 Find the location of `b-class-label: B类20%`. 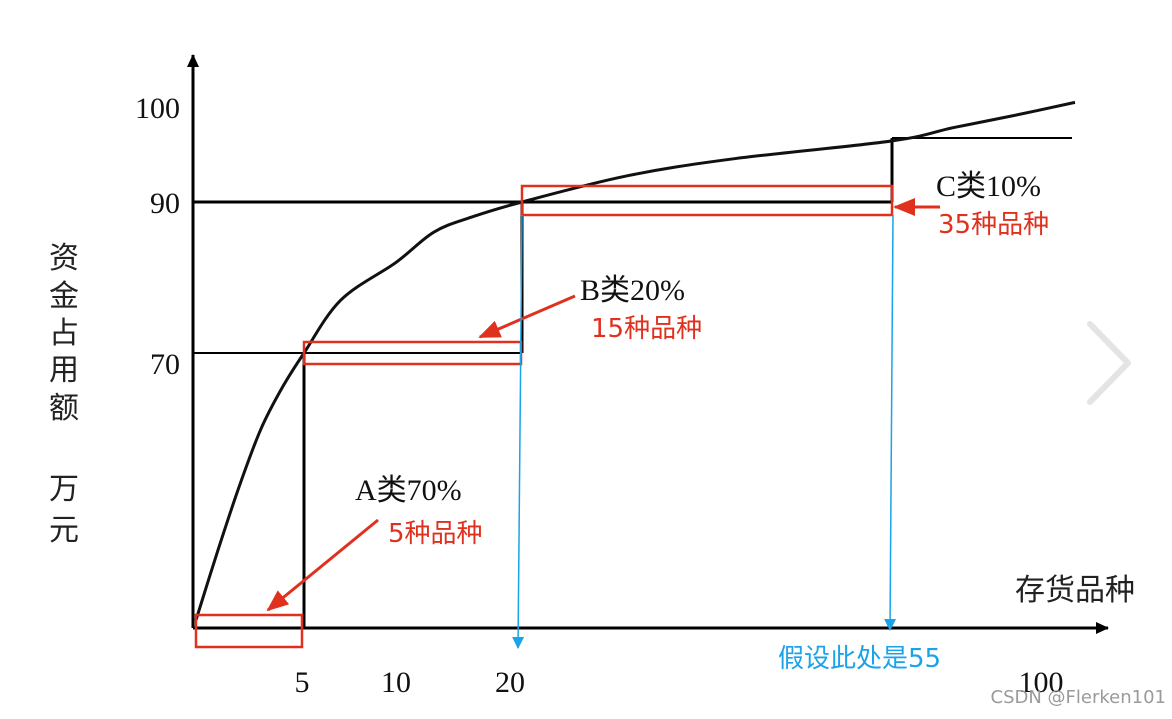

b-class-label: B类20% is located at coordinates (632, 290).